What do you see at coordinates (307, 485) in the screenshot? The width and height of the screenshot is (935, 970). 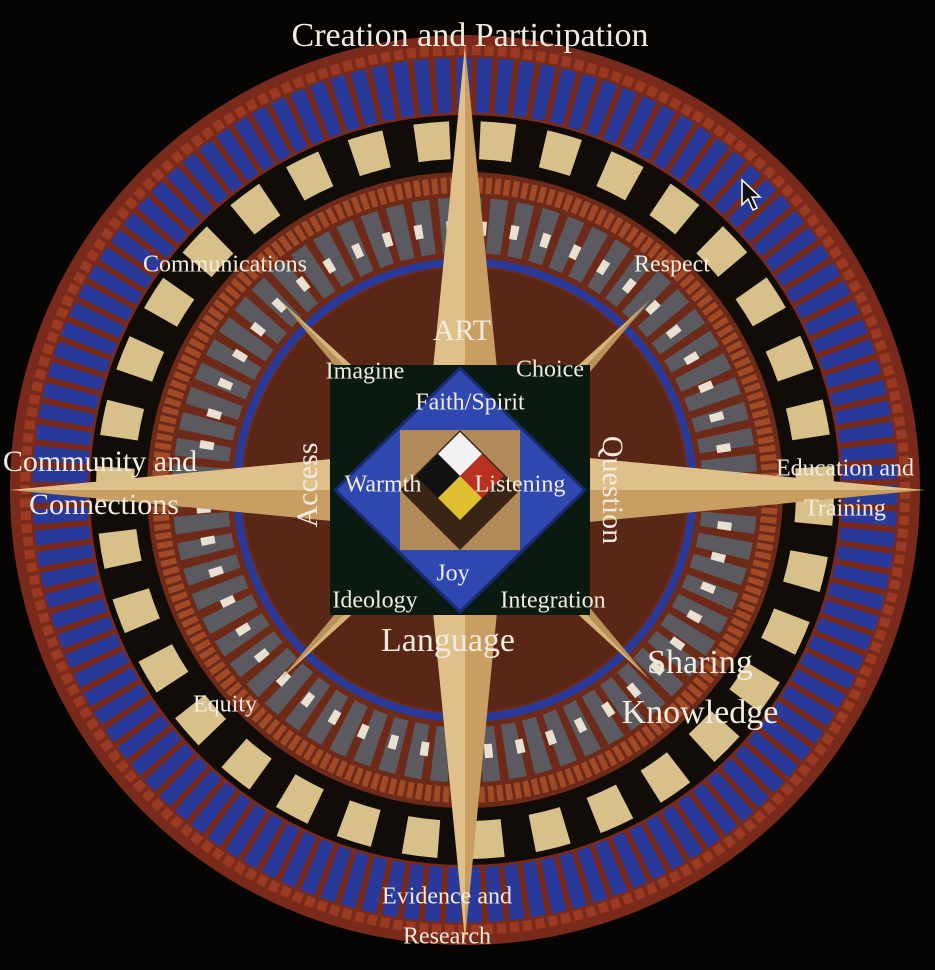 I see `label: Access` at bounding box center [307, 485].